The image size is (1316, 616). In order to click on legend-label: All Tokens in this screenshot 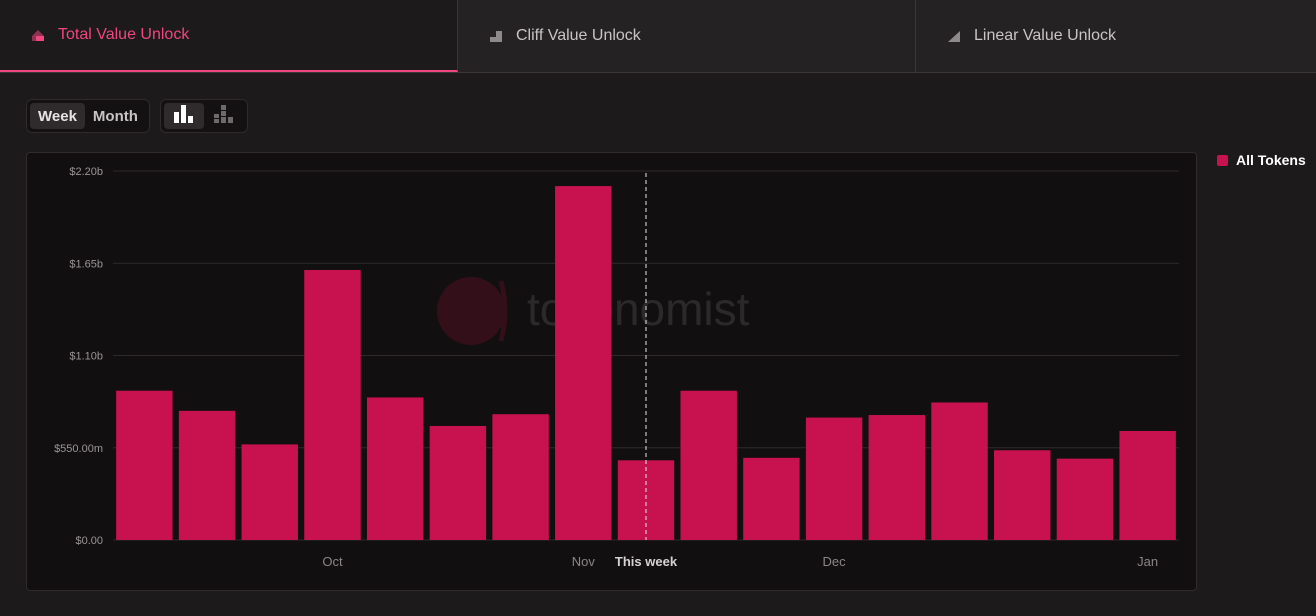, I will do `click(1271, 160)`.